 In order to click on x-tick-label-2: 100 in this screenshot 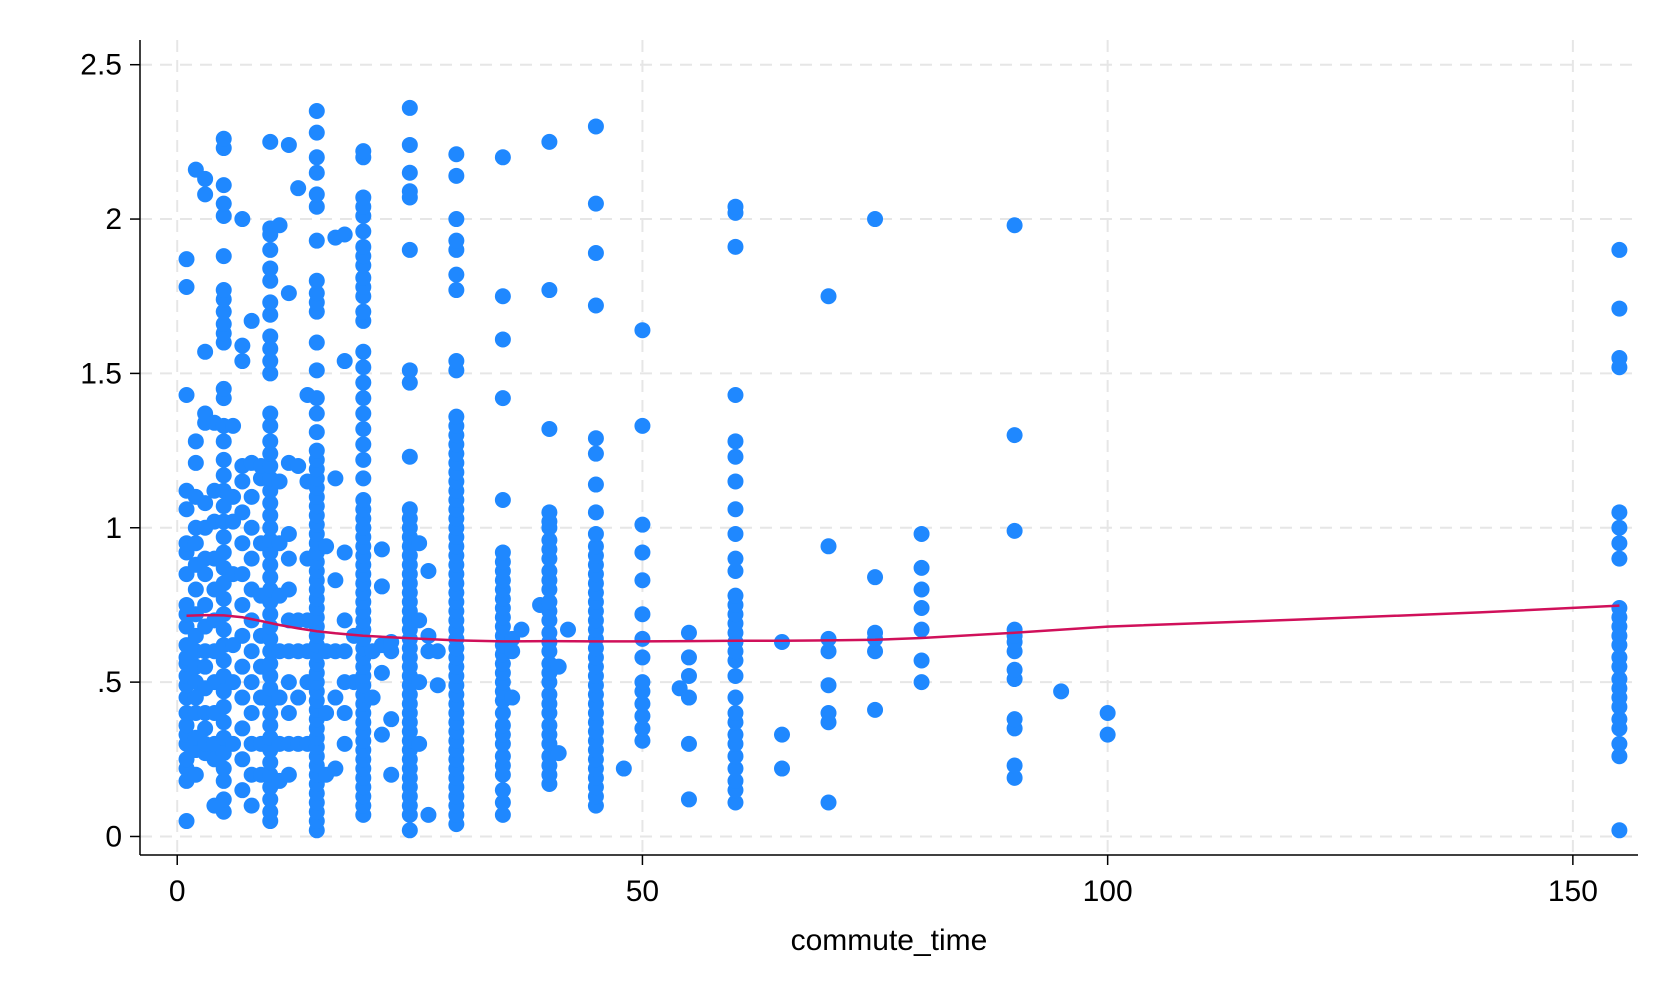, I will do `click(1108, 891)`.